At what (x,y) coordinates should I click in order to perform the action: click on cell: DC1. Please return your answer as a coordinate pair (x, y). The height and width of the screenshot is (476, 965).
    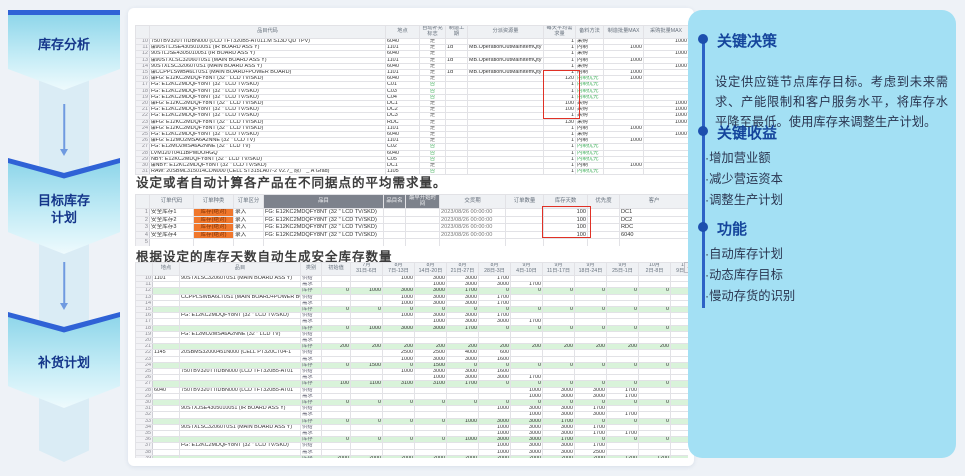
    Looking at the image, I should click on (653, 212).